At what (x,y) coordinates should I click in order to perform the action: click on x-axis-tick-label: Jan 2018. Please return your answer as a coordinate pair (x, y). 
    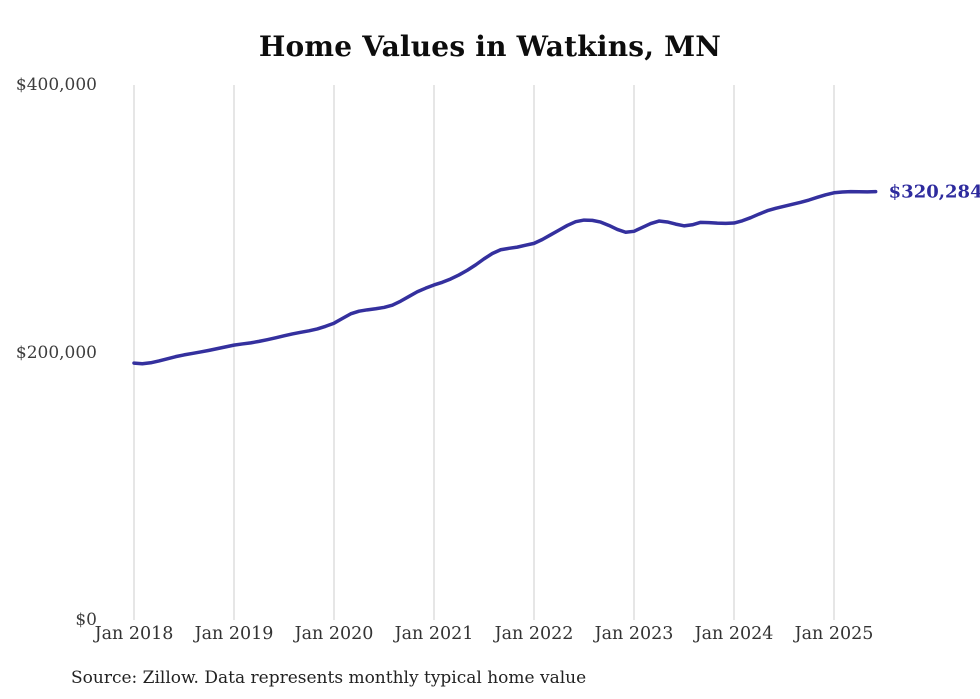
    Looking at the image, I should click on (134, 634).